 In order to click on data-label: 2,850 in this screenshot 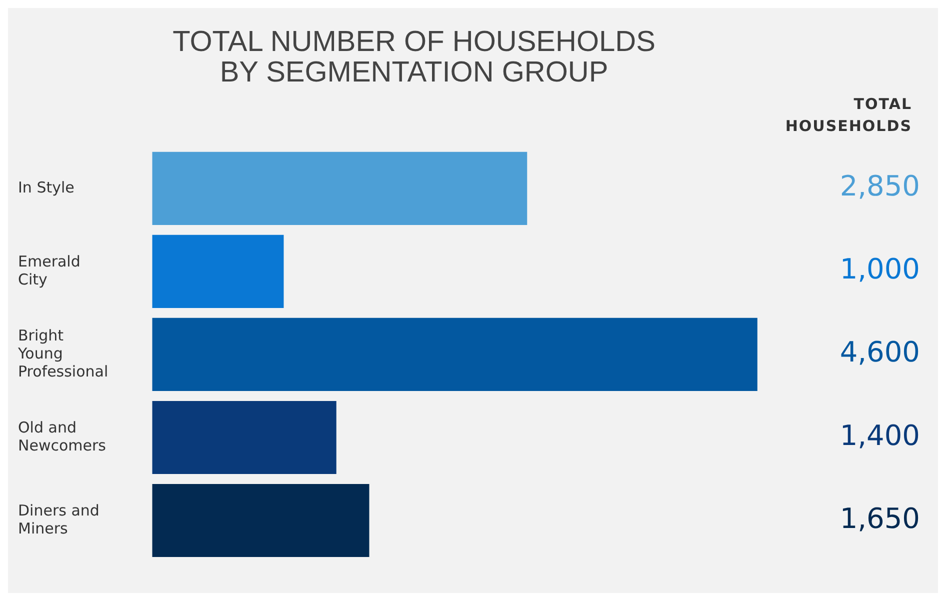, I will do `click(880, 186)`.